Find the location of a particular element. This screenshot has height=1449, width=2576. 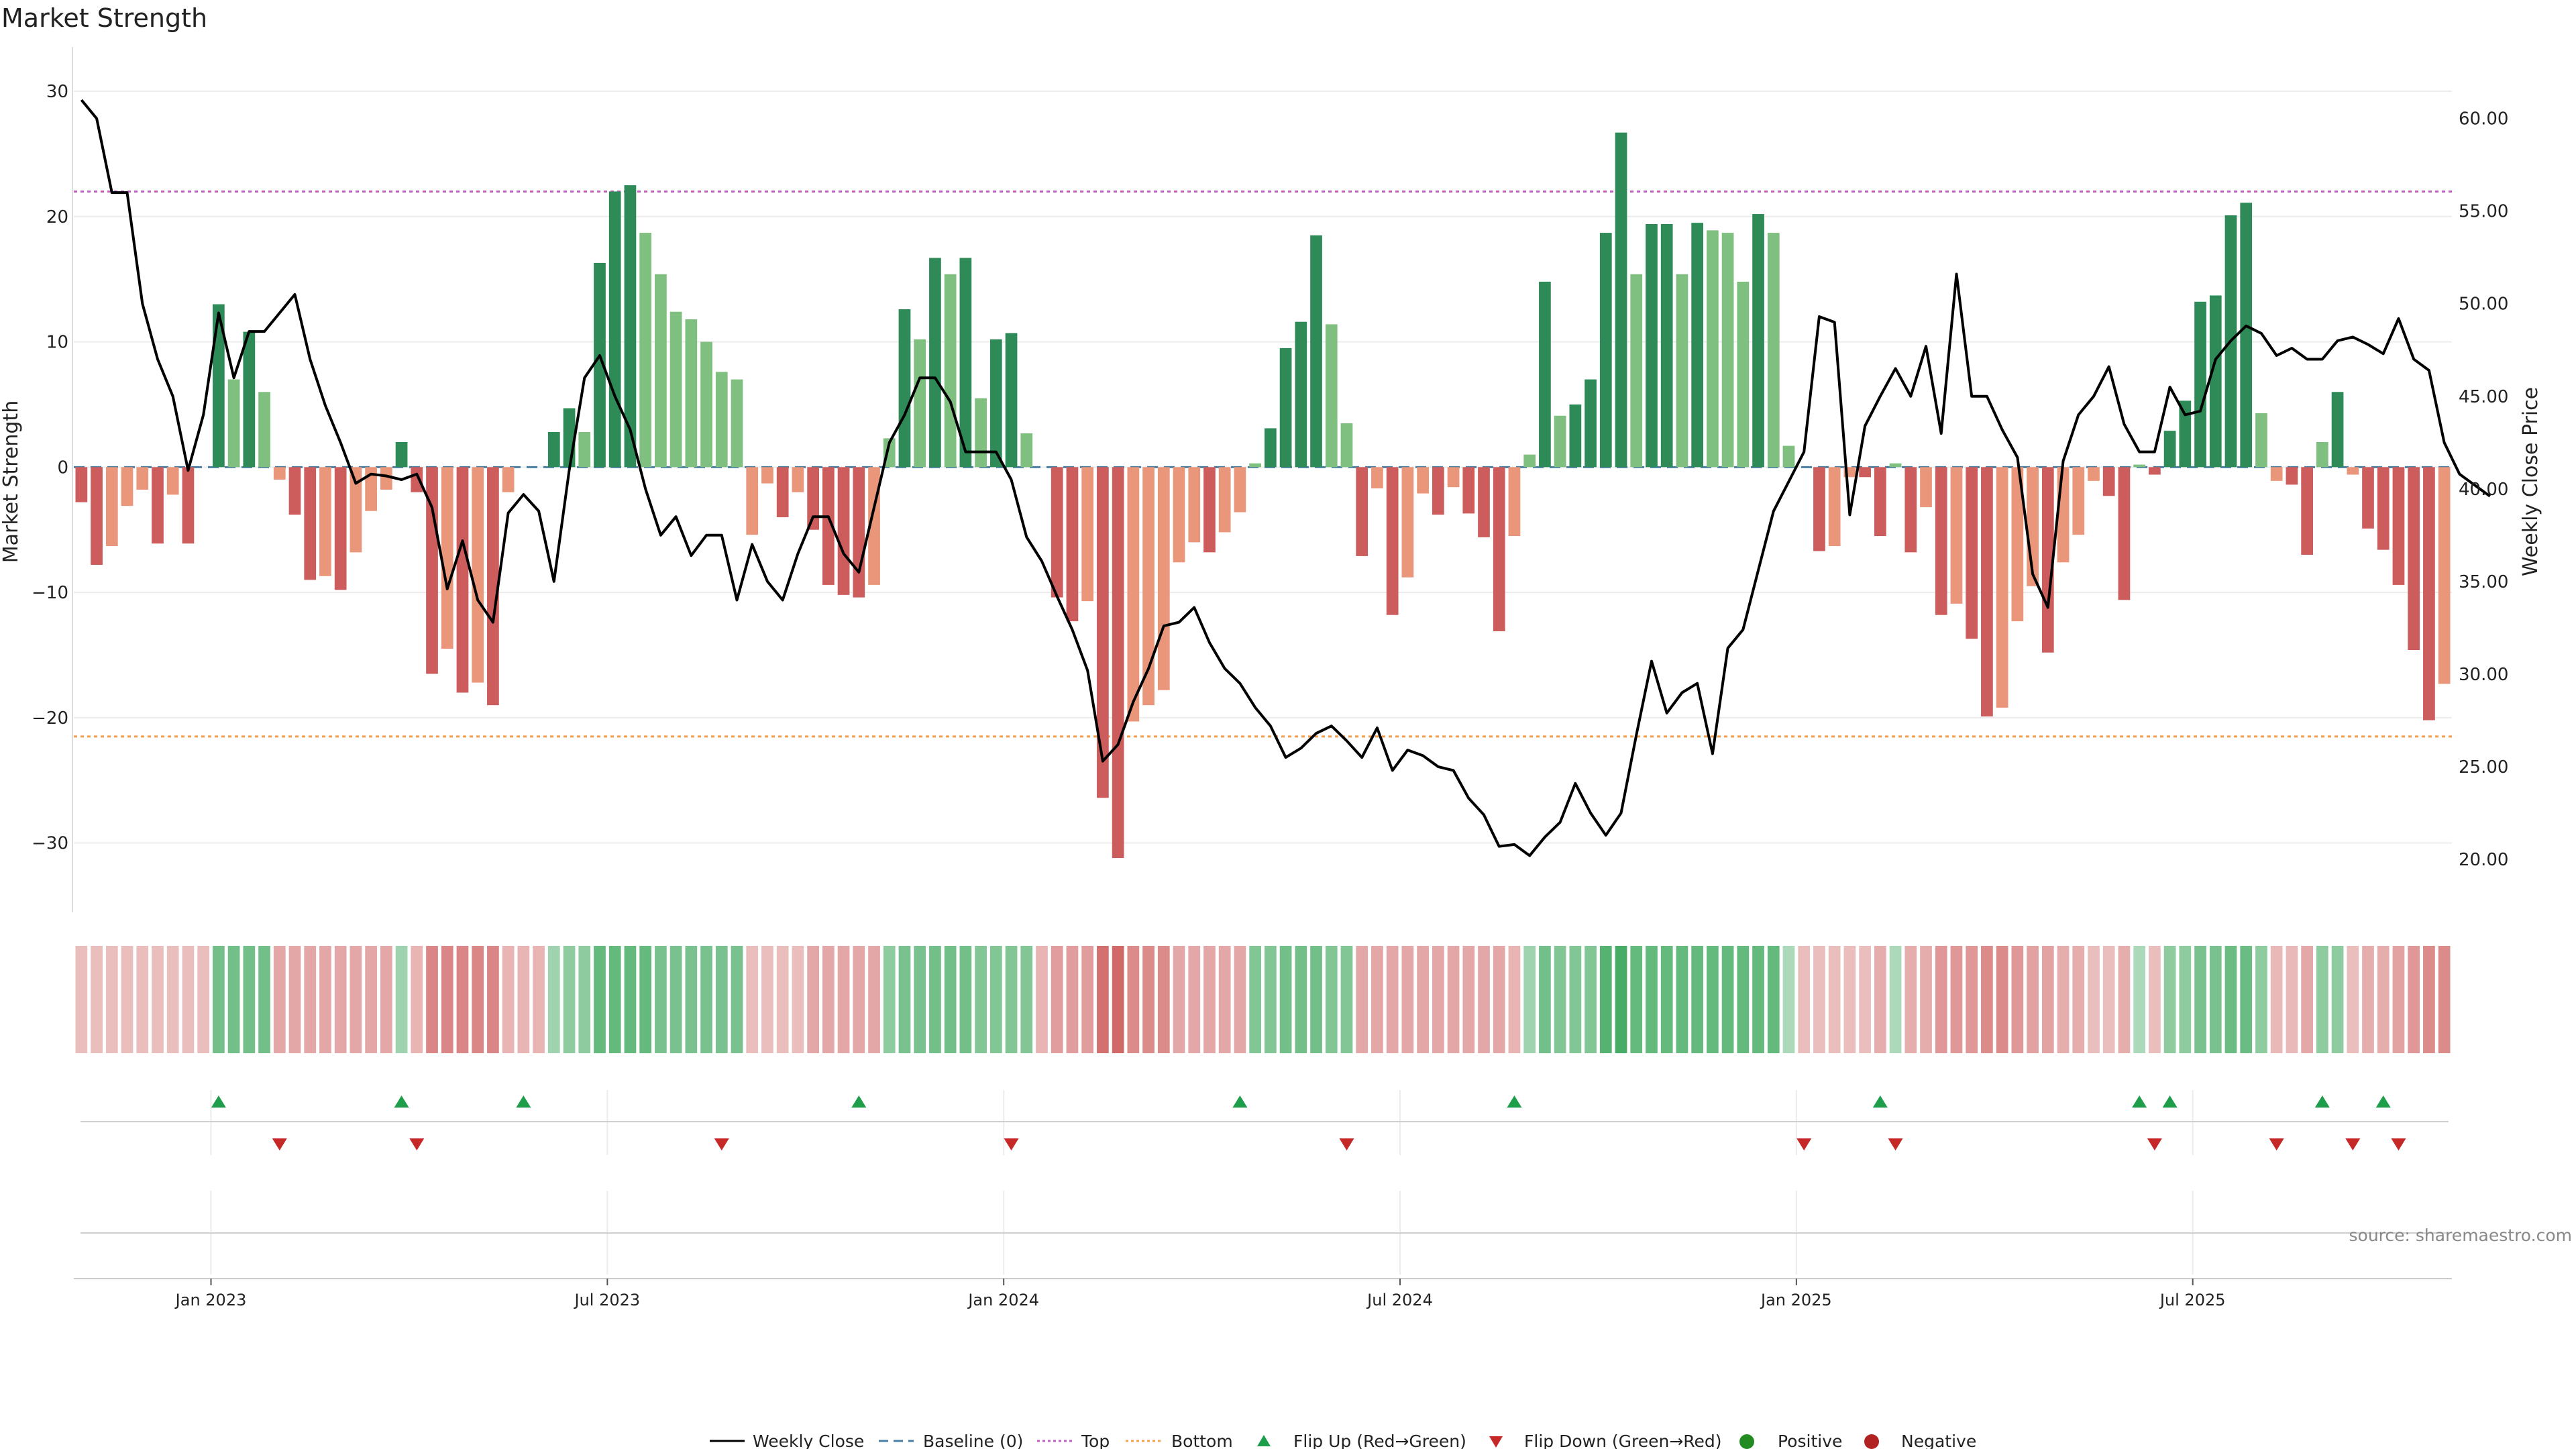

legend-flip-up: Flip Up (Red→Green) is located at coordinates (1361, 1440).